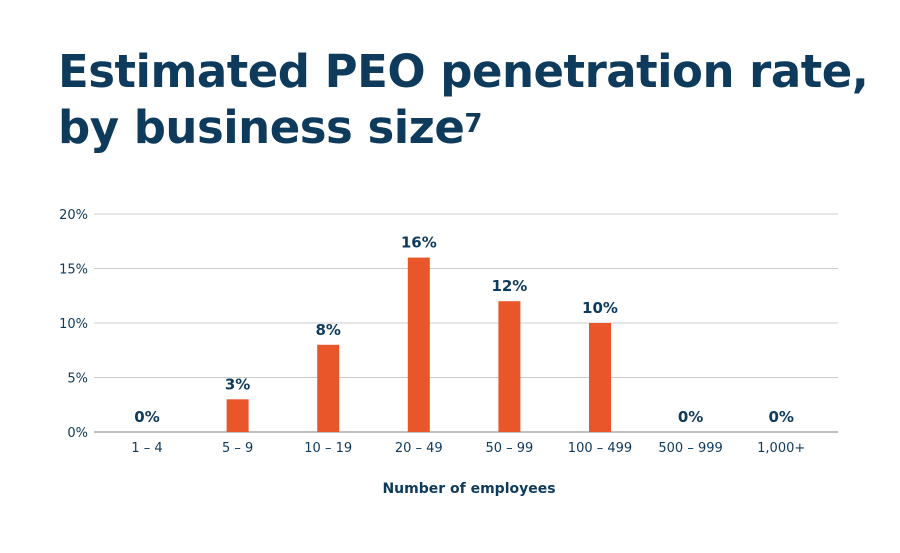 This screenshot has width=900, height=553. Describe the element at coordinates (261, 127) in the screenshot. I see `title-line-2: by business size` at that location.